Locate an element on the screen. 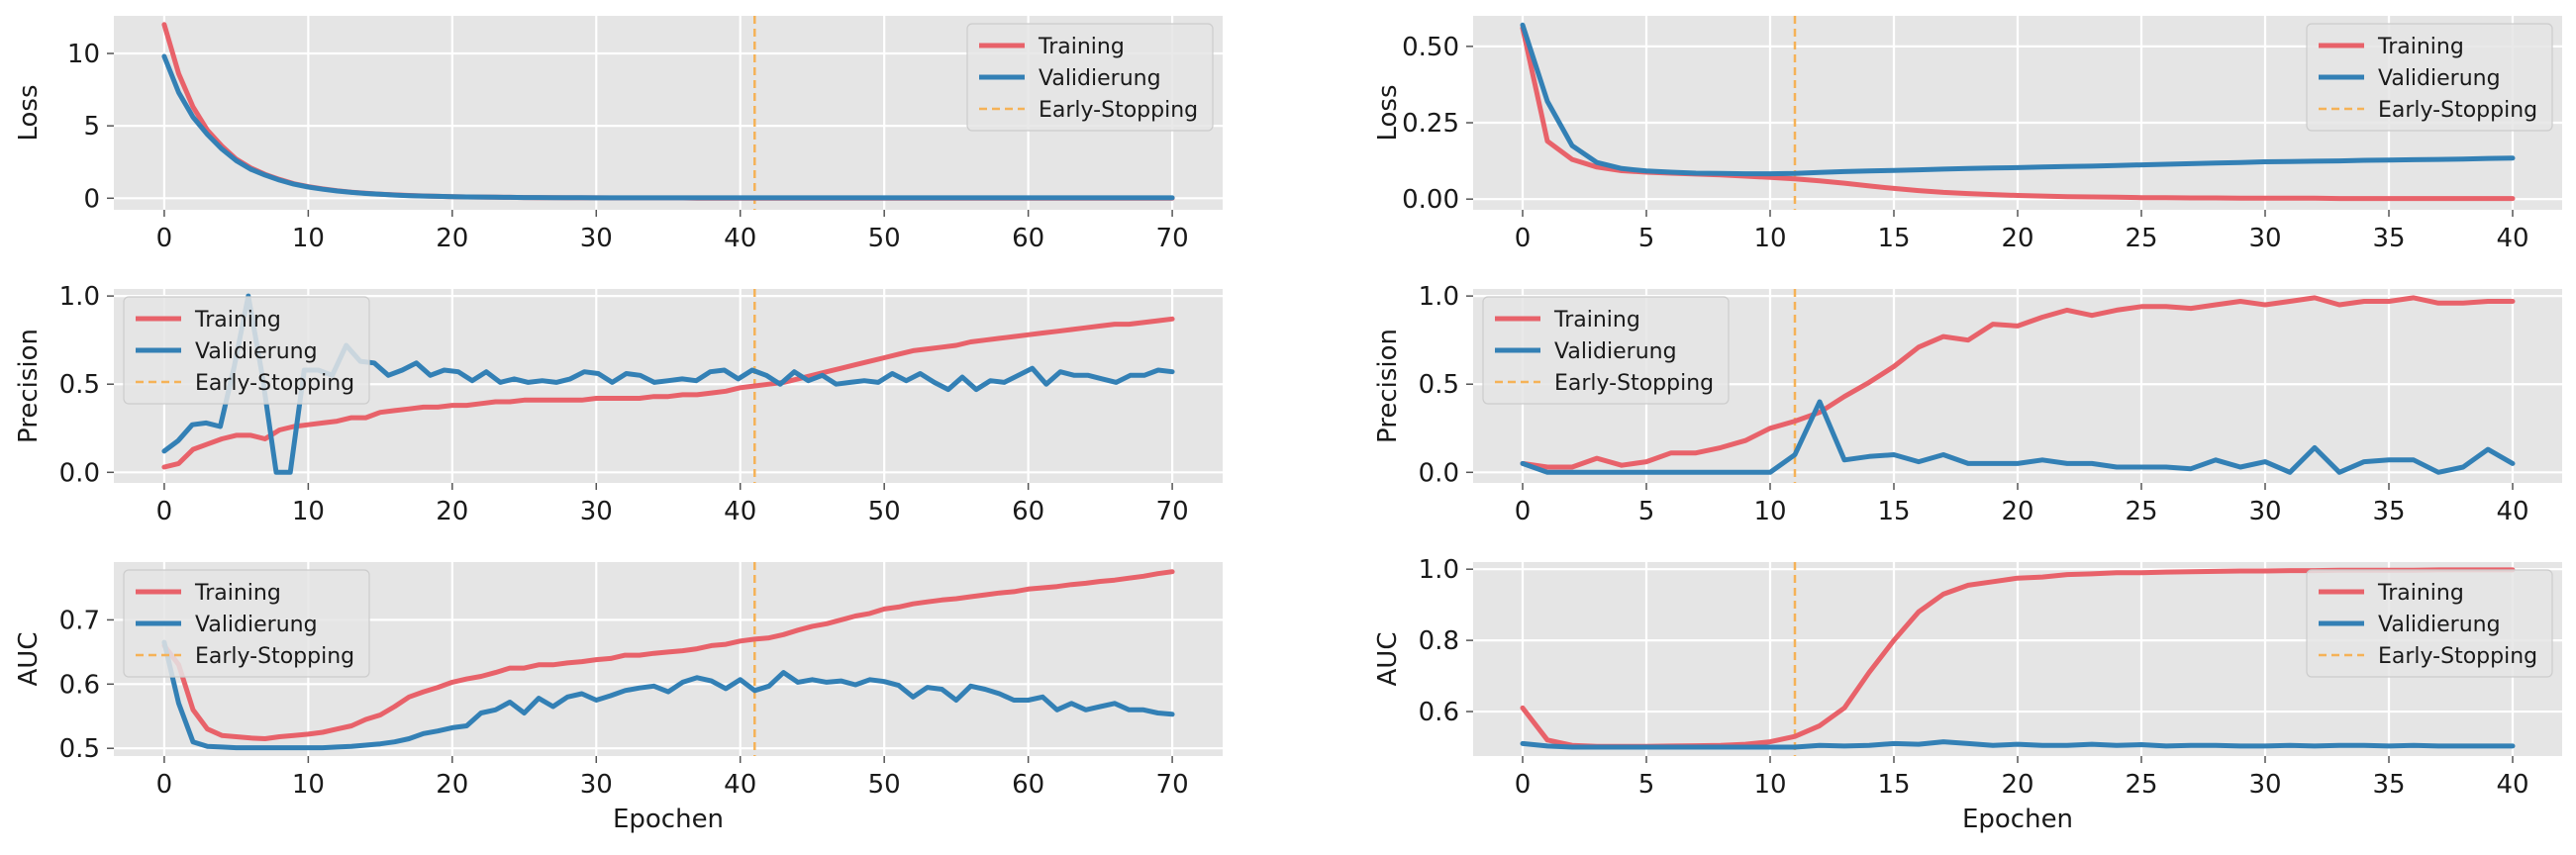 This screenshot has width=2576, height=855. chart-1-x-tick-label-4: 20 is located at coordinates (2017, 239).